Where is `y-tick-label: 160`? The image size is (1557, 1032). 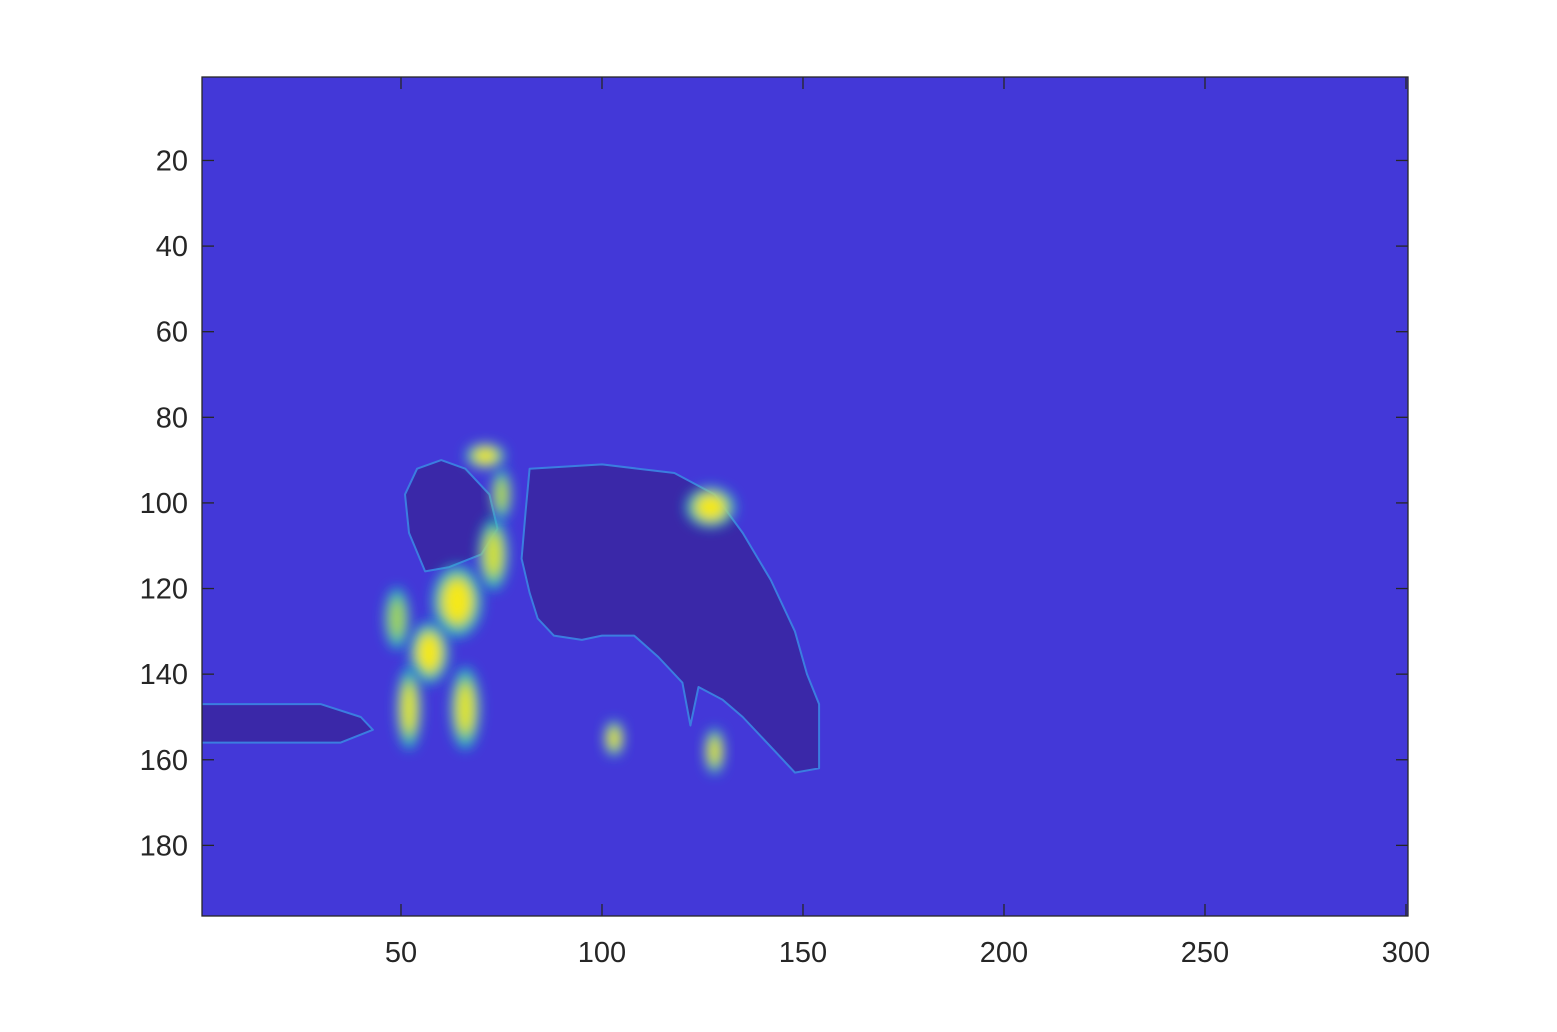
y-tick-label: 160 is located at coordinates (164, 761).